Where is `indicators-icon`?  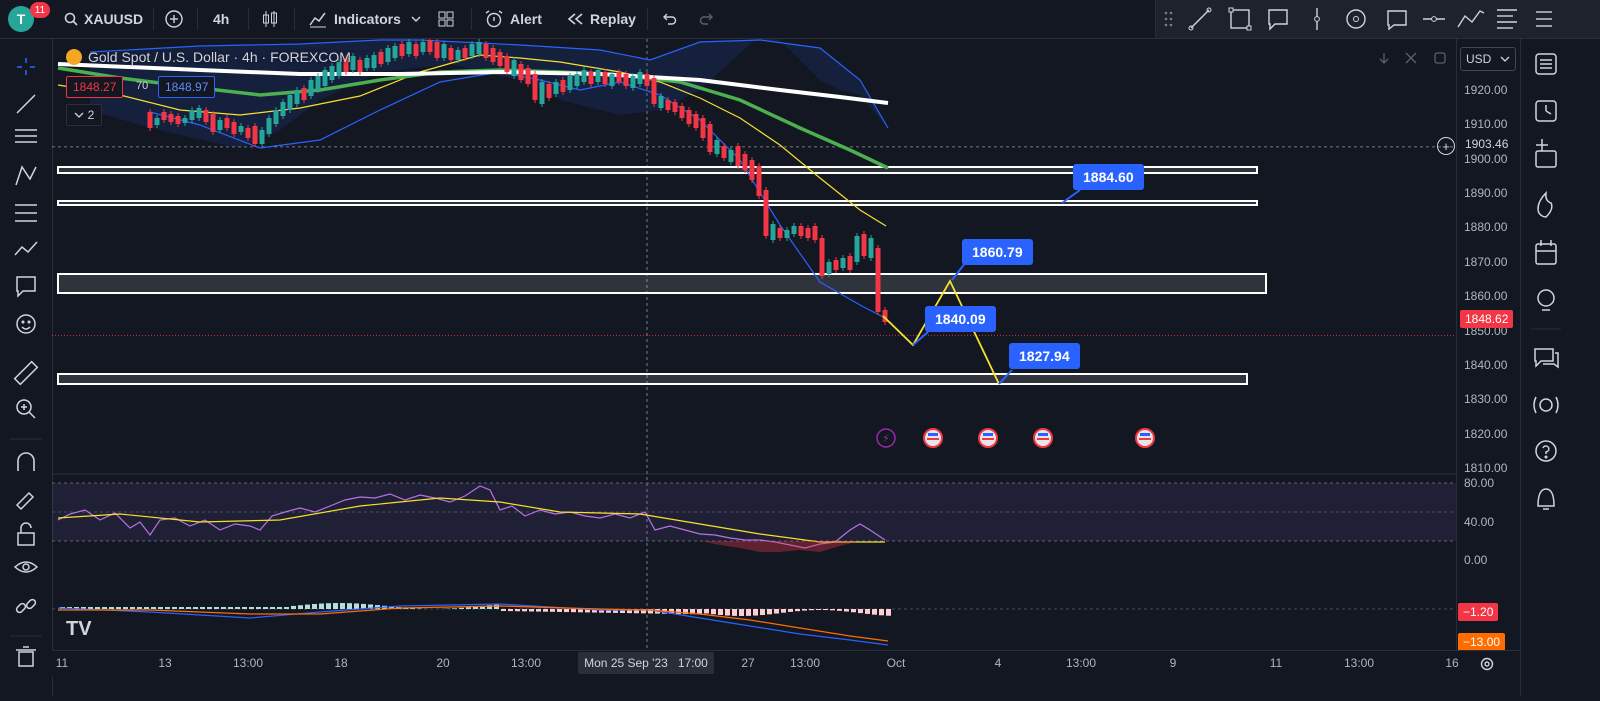
indicators-icon is located at coordinates (318, 19).